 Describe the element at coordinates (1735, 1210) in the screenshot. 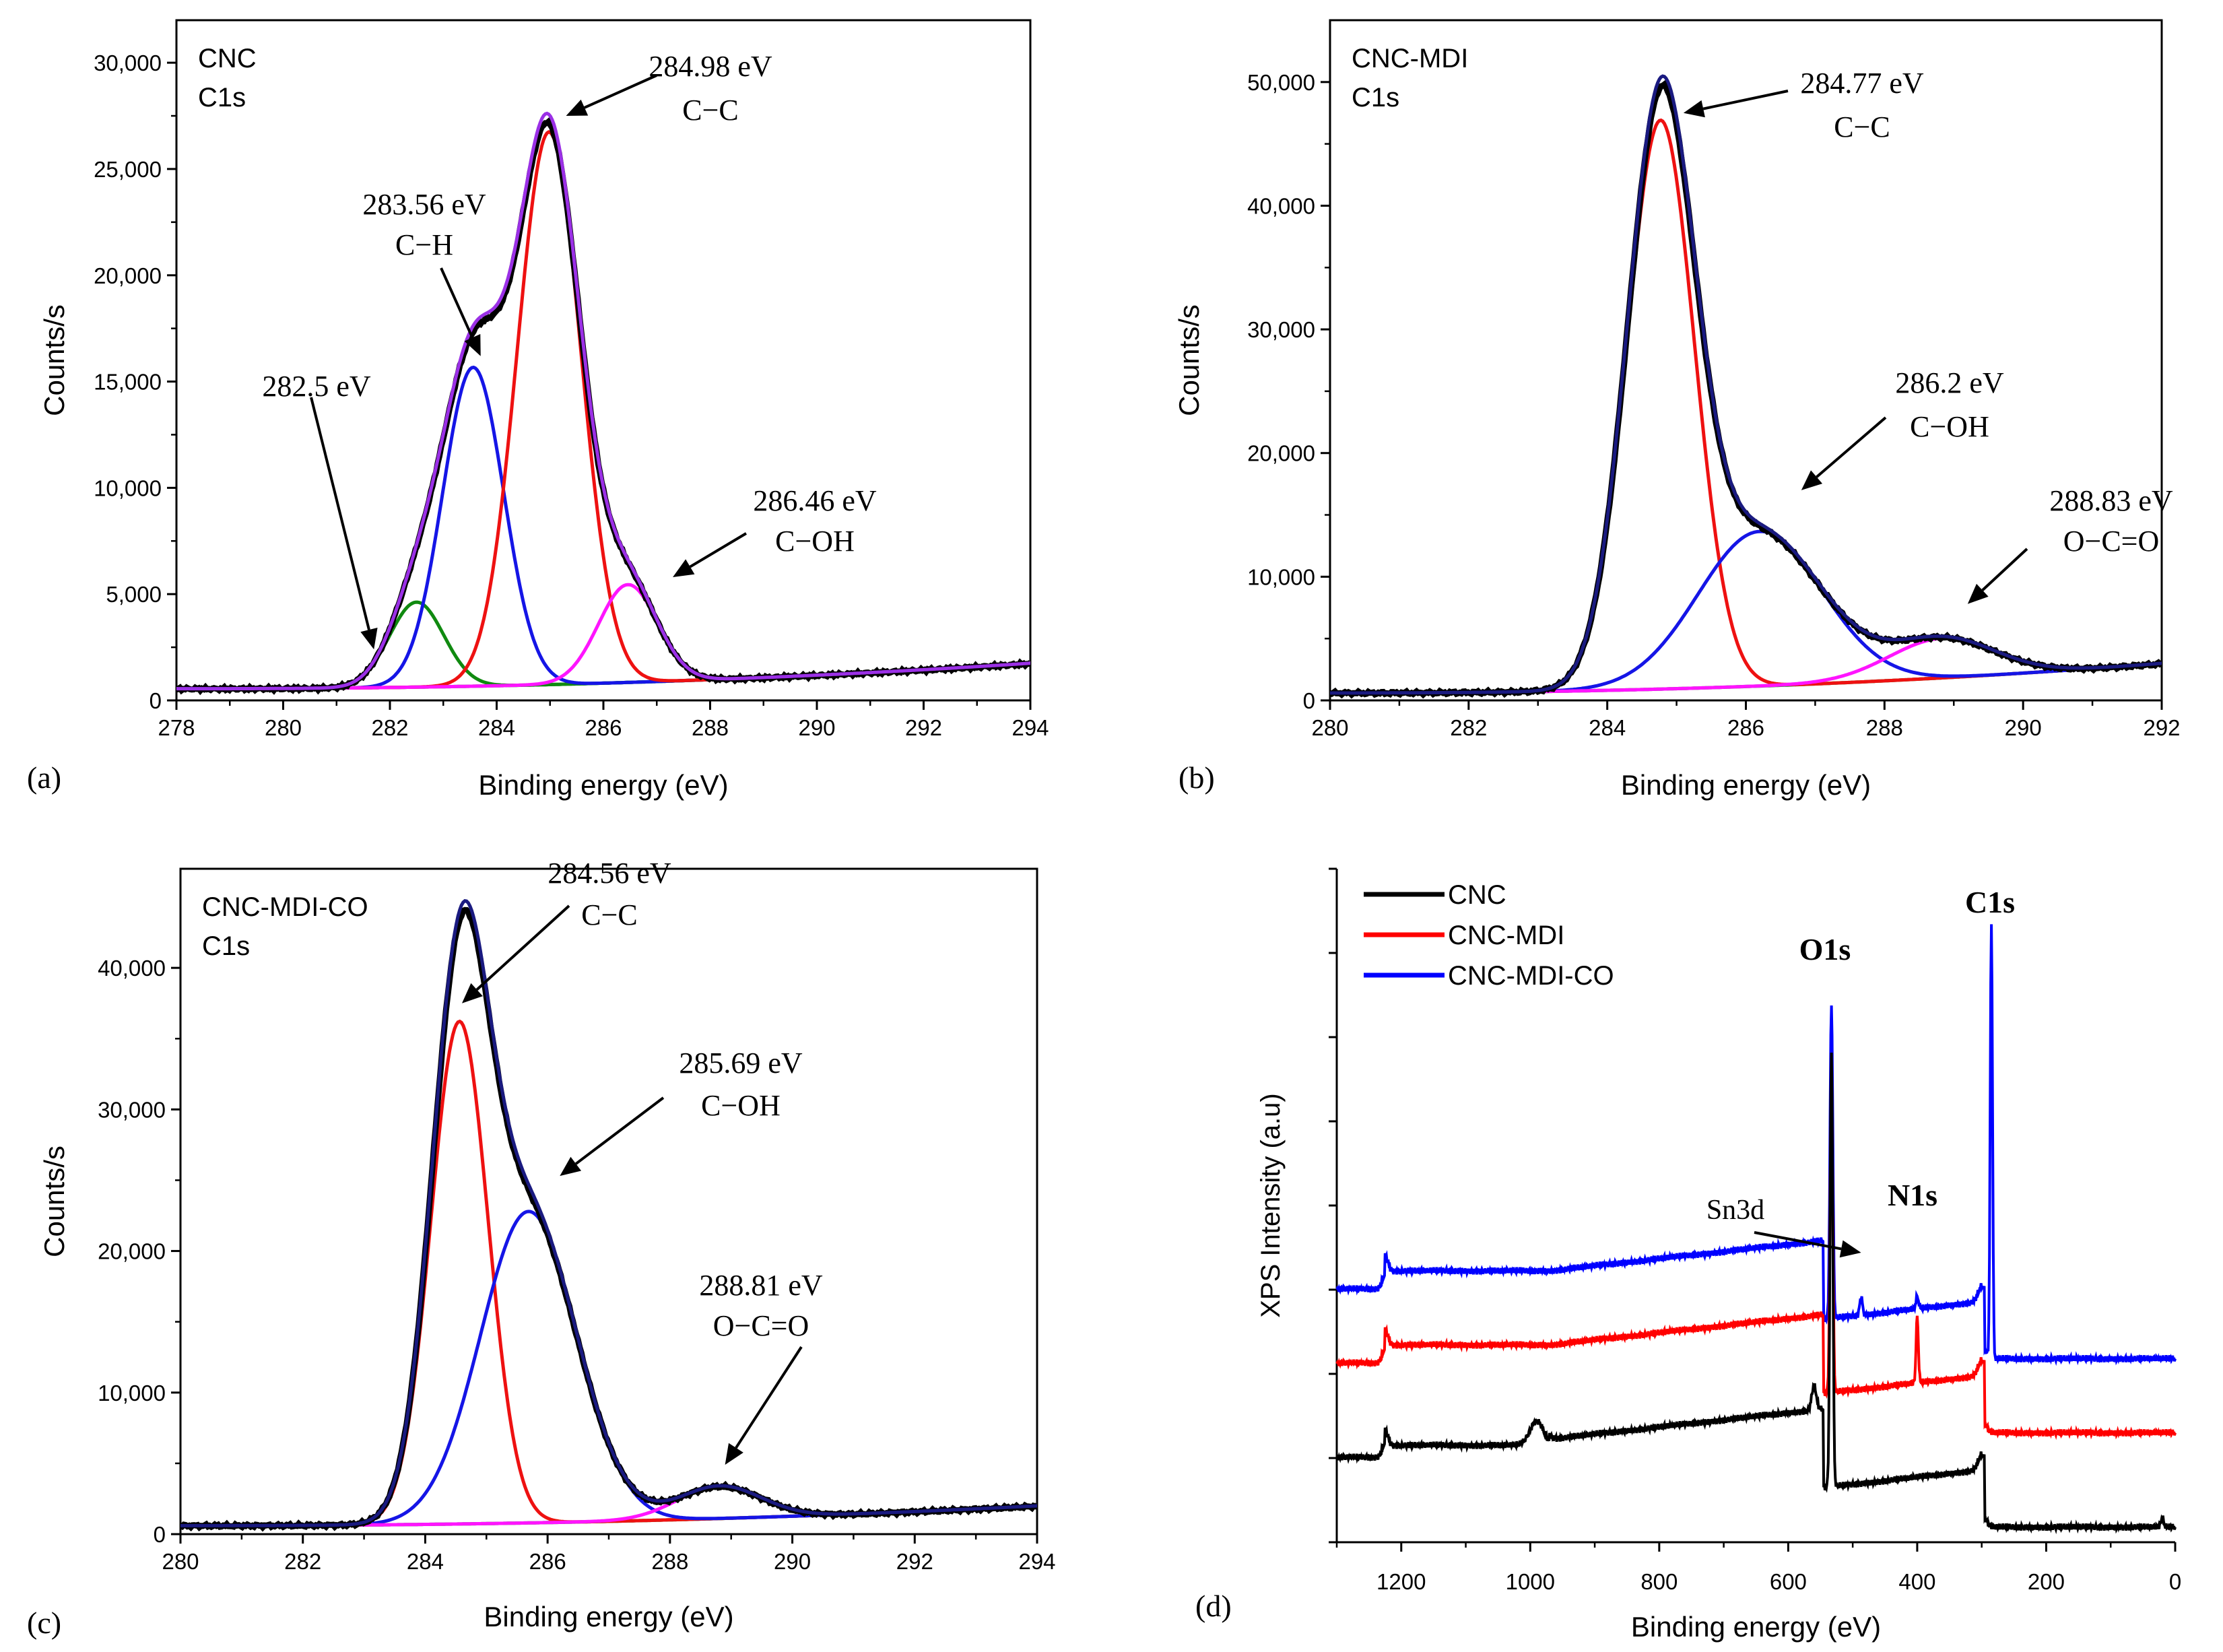

I see `peak-label-3: Sn3d` at that location.